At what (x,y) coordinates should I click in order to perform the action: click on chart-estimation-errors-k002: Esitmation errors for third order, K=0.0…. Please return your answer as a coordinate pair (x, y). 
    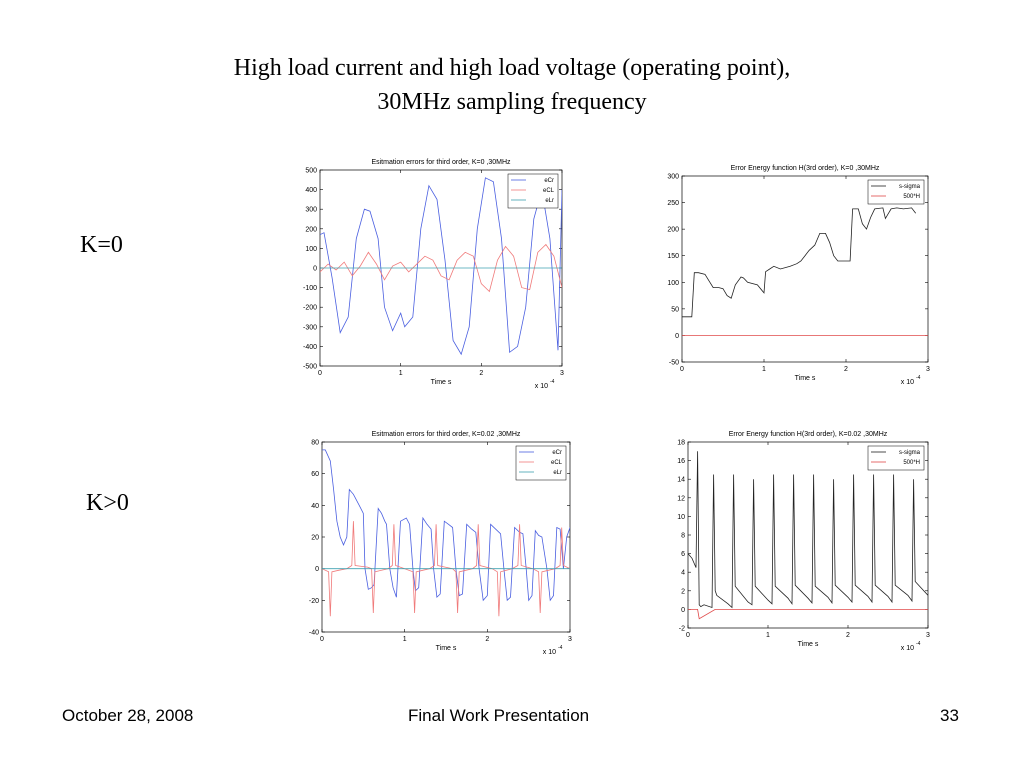
    Looking at the image, I should click on (440, 543).